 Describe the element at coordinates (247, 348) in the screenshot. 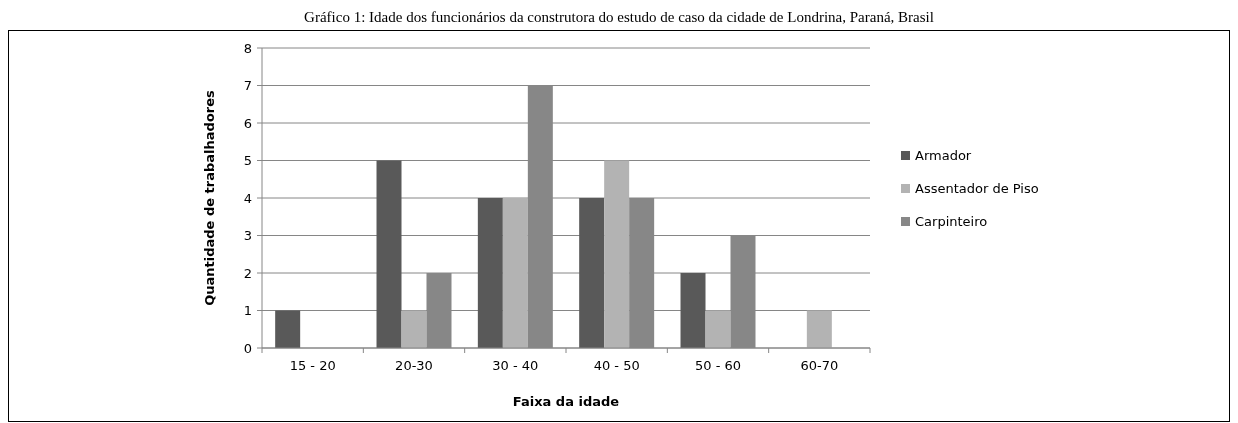

I see `y-tick-label: 0` at that location.